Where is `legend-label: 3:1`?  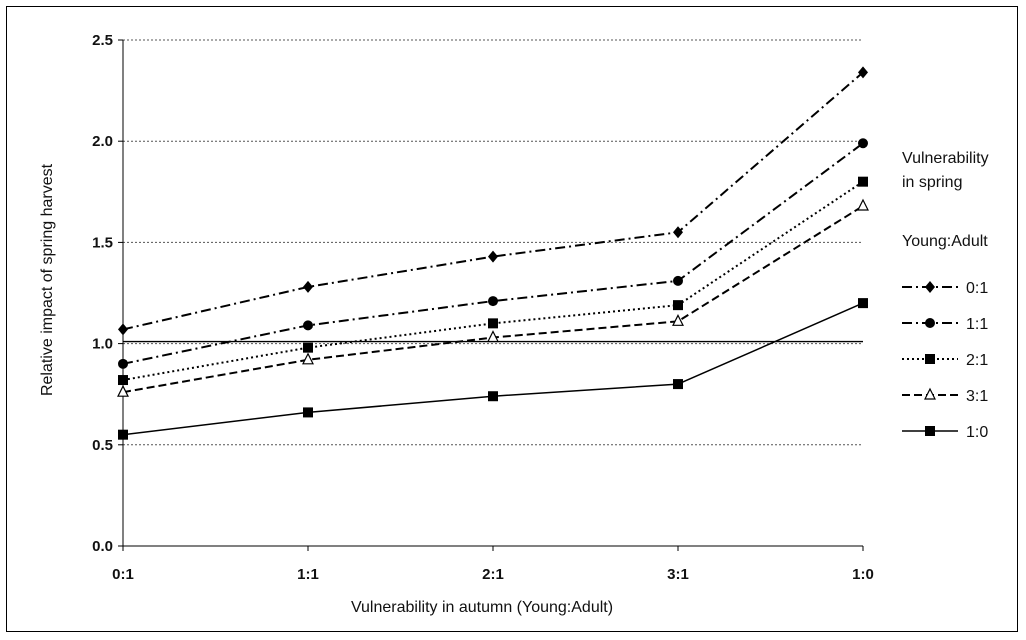 legend-label: 3:1 is located at coordinates (977, 396).